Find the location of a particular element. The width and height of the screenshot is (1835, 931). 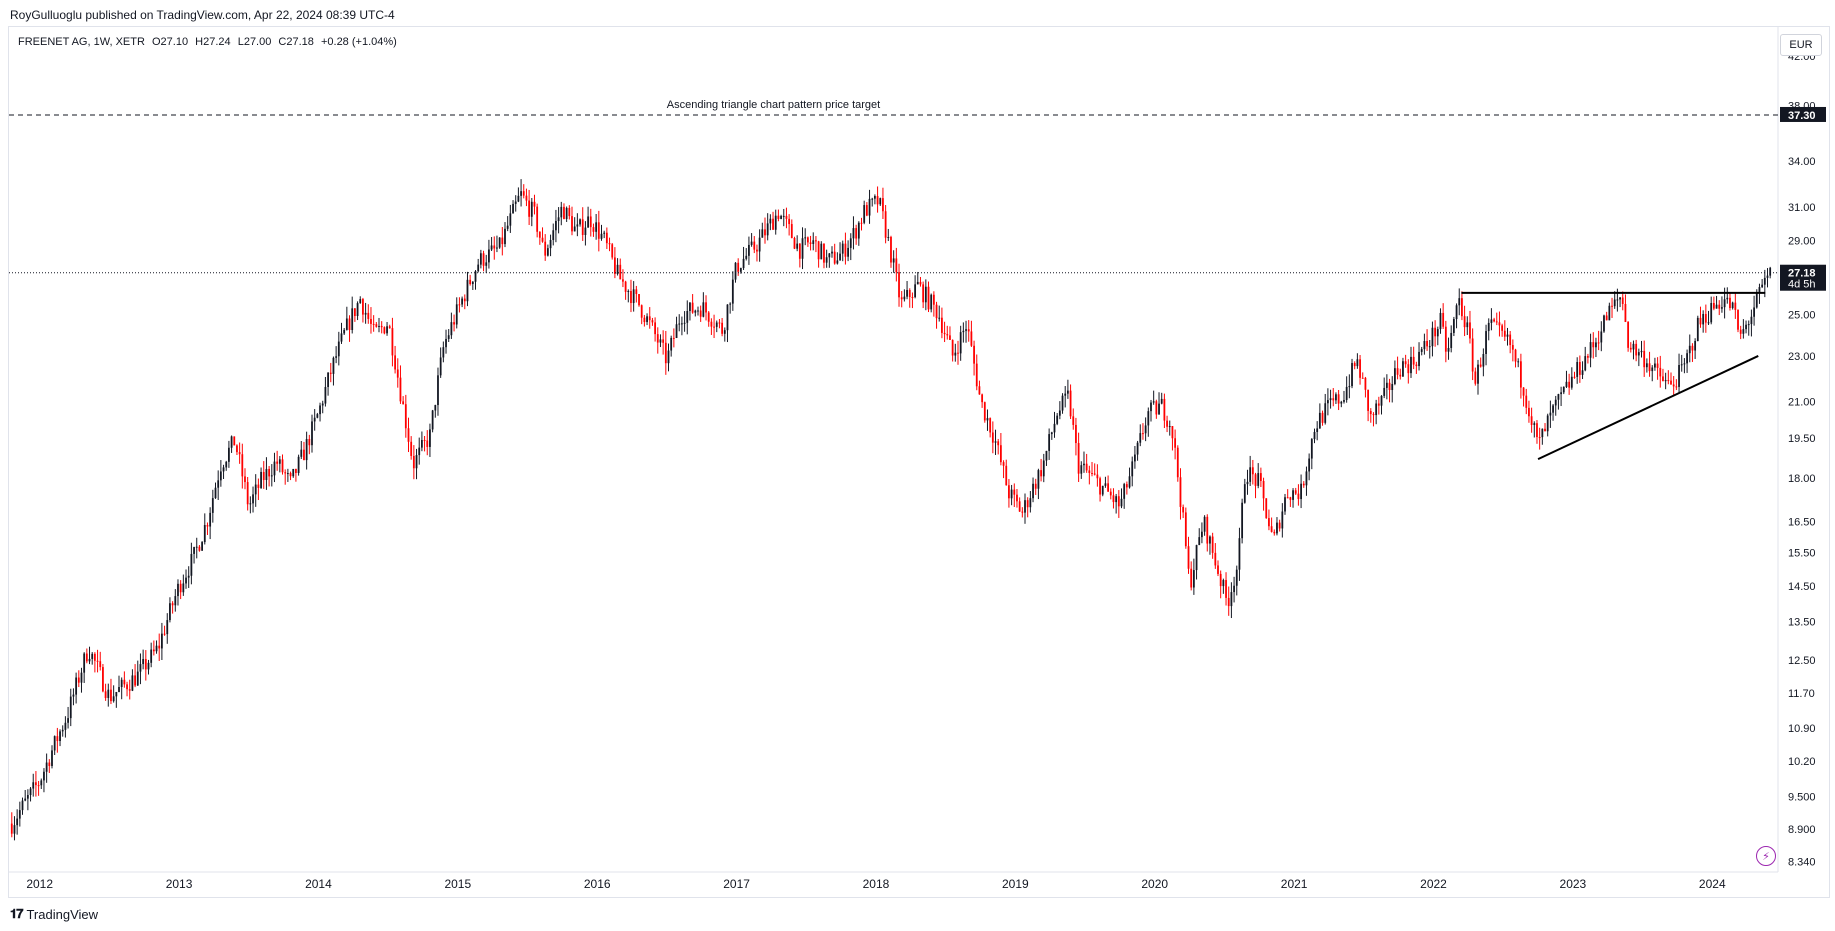

y-tick-label: 21.00 is located at coordinates (1802, 402).